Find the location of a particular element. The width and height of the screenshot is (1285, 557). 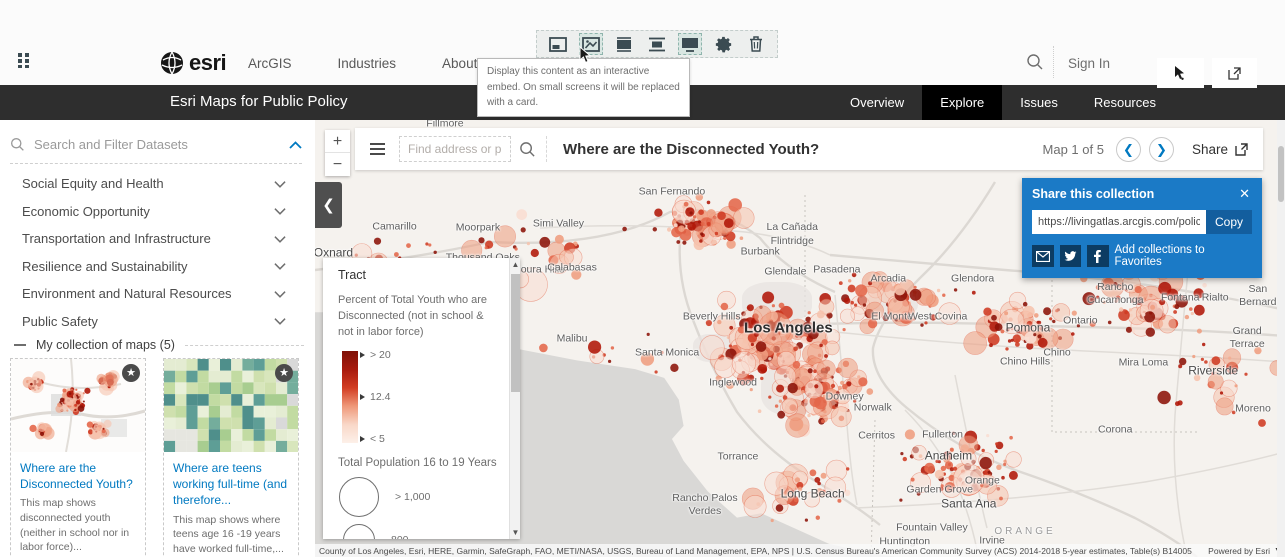

city-label: La Cañada Flintridge is located at coordinates (792, 234).